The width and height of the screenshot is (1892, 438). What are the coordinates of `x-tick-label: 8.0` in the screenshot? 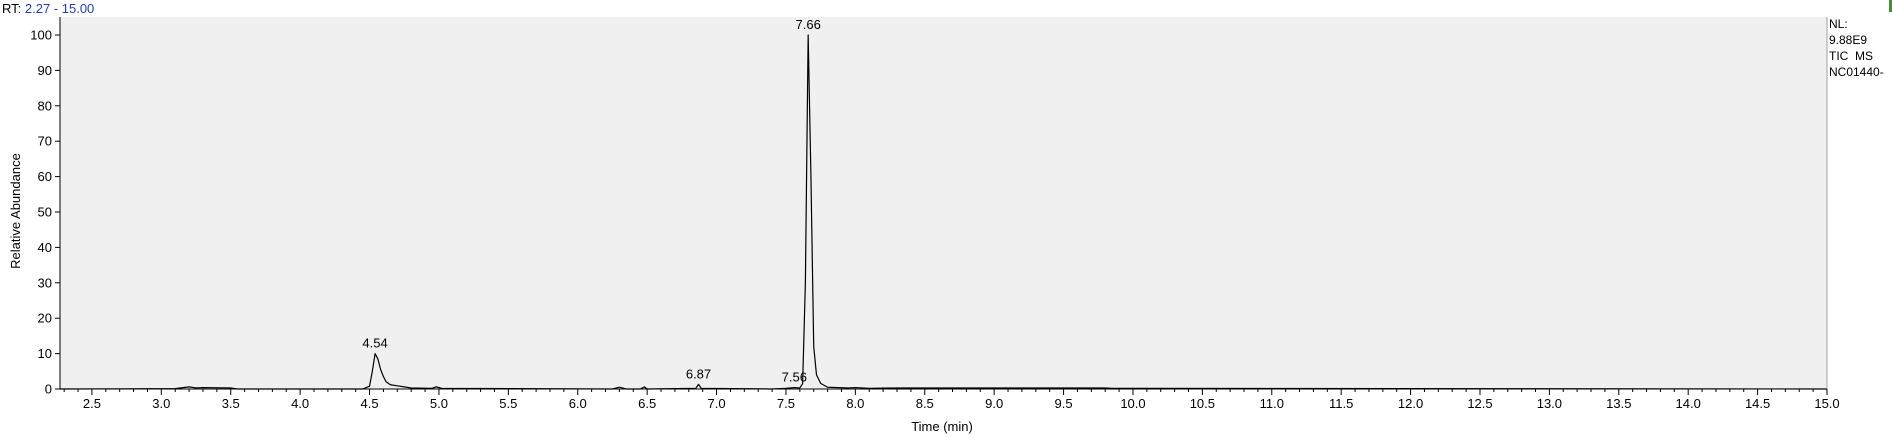 It's located at (855, 403).